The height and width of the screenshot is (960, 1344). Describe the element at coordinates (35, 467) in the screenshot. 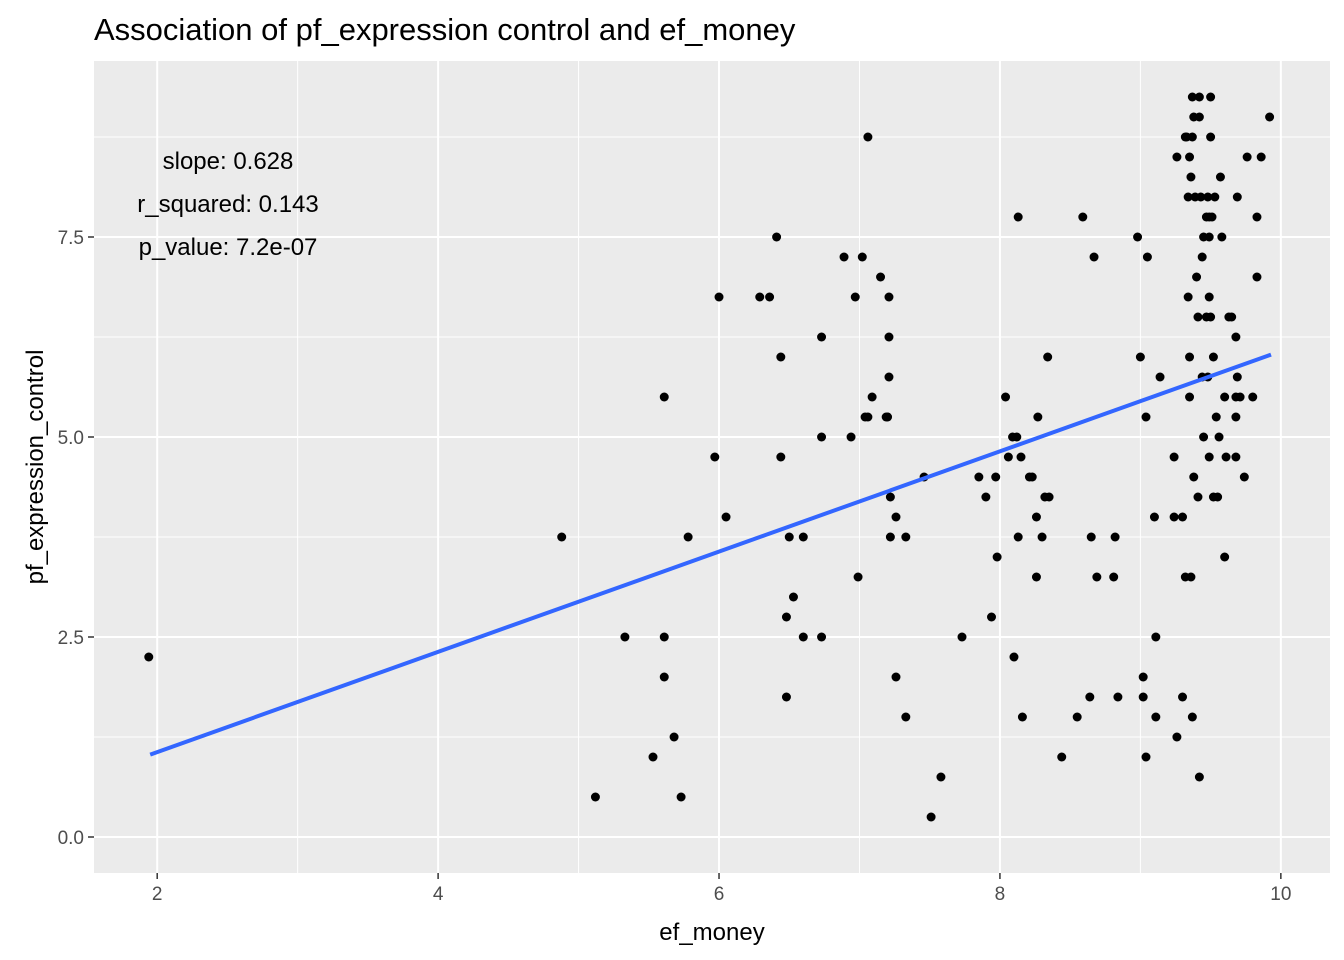

I see `y-axis-title: pf_expression_control` at that location.